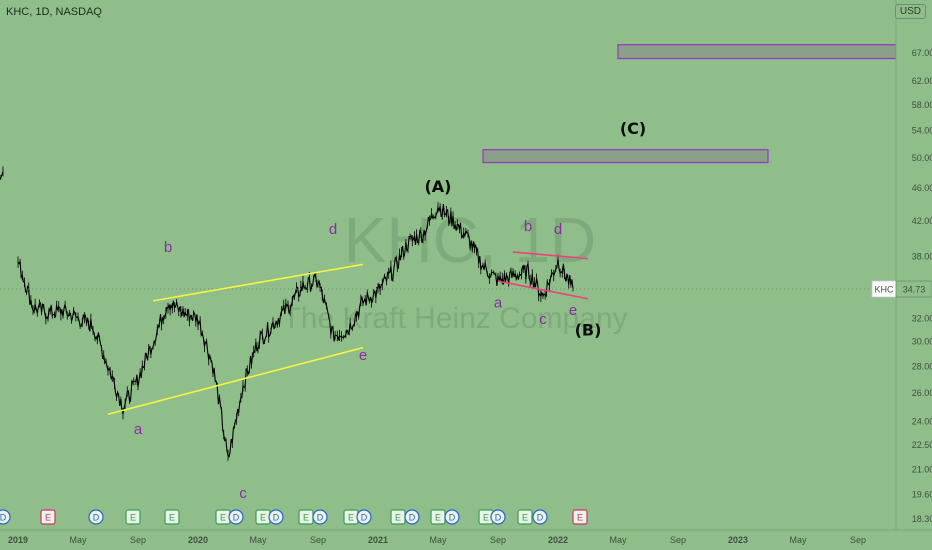  What do you see at coordinates (922, 257) in the screenshot?
I see `y-tick-label: 38.00` at bounding box center [922, 257].